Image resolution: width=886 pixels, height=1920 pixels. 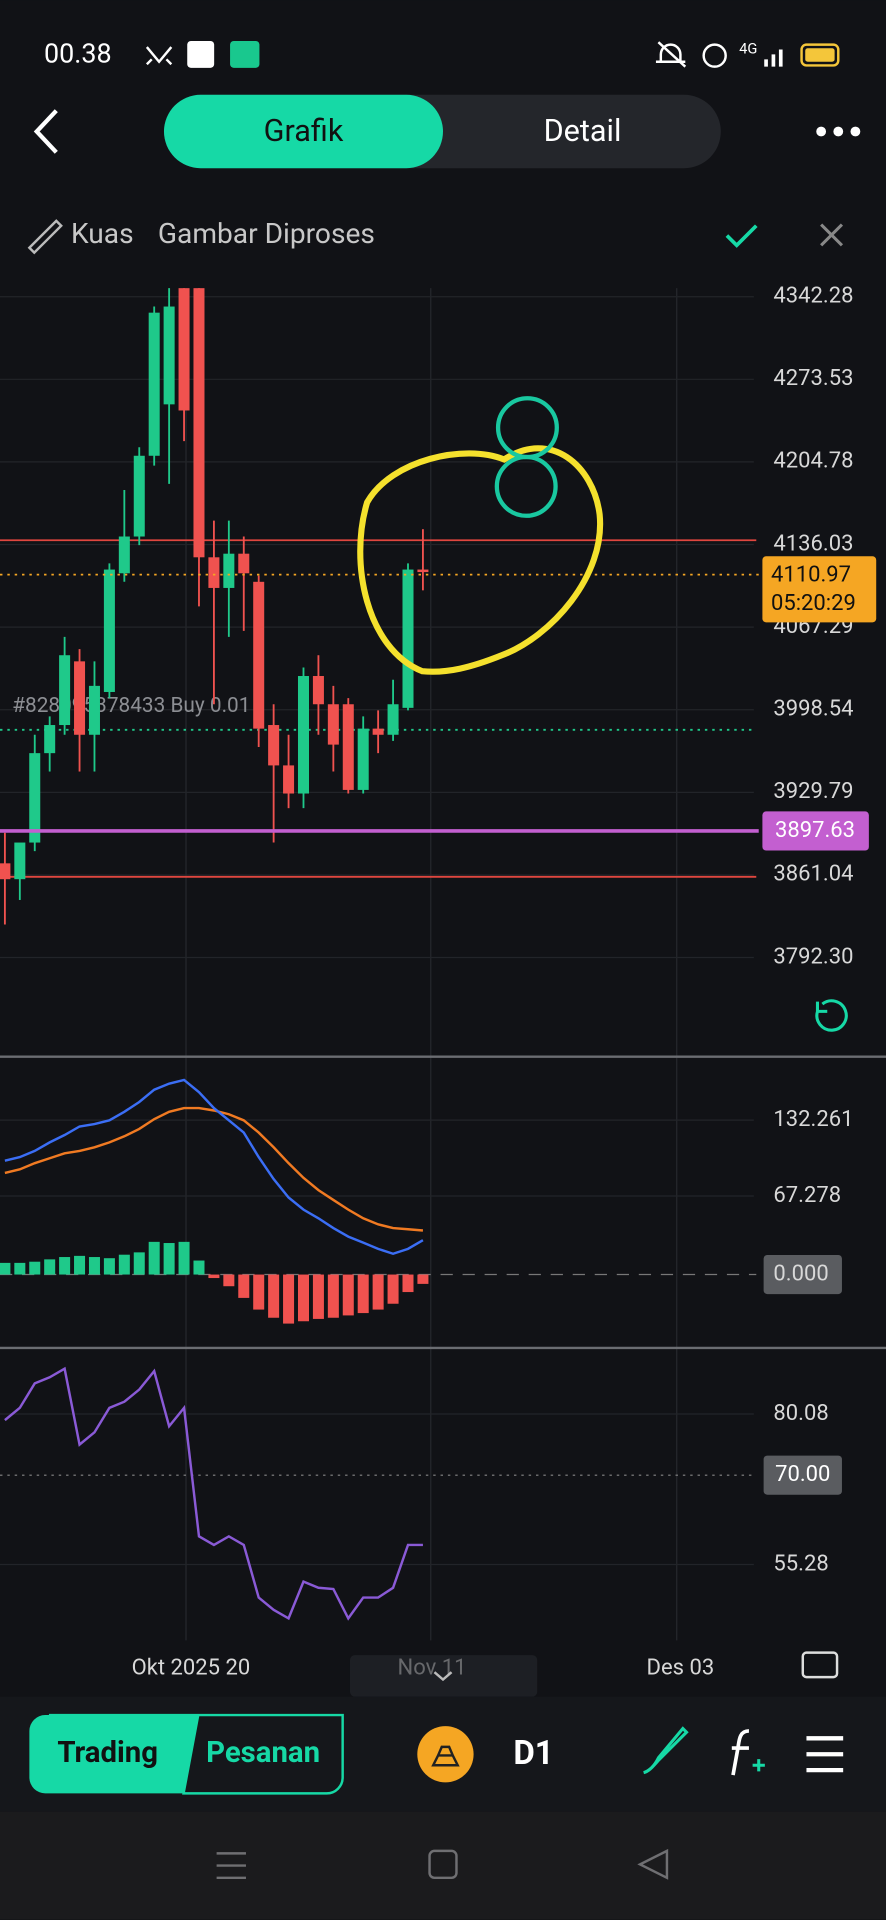 I want to click on status-icon, so click(x=159, y=56).